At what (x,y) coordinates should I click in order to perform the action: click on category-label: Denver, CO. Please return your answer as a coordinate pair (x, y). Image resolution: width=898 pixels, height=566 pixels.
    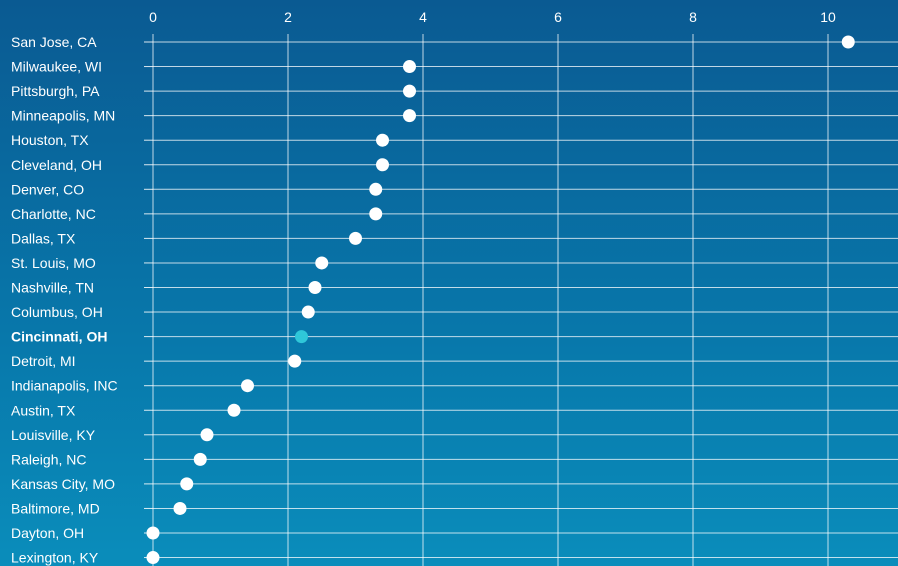
    Looking at the image, I should click on (47, 189).